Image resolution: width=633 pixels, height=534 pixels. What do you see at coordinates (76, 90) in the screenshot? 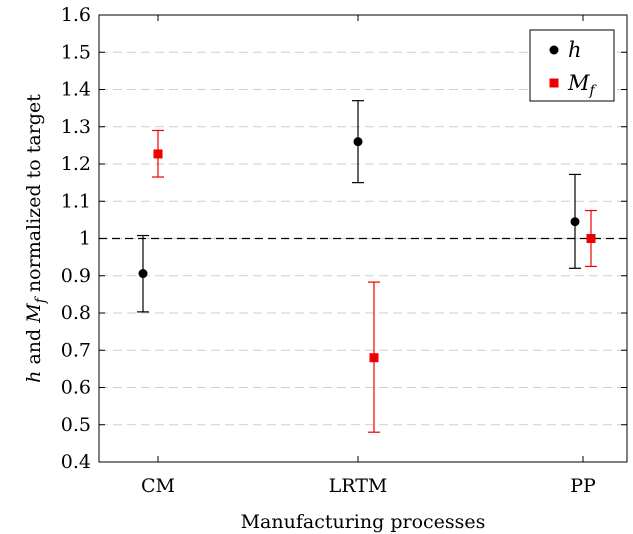
I see `y-tick-label: 1.4` at bounding box center [76, 90].